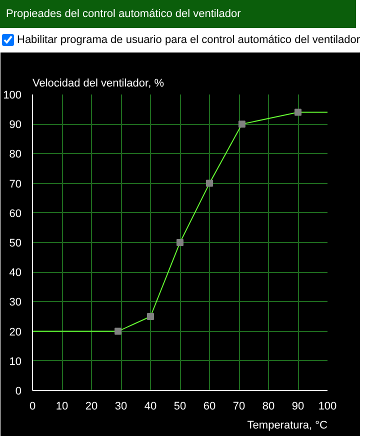  What do you see at coordinates (15, 154) in the screenshot?
I see `y-tick-label: 80` at bounding box center [15, 154].